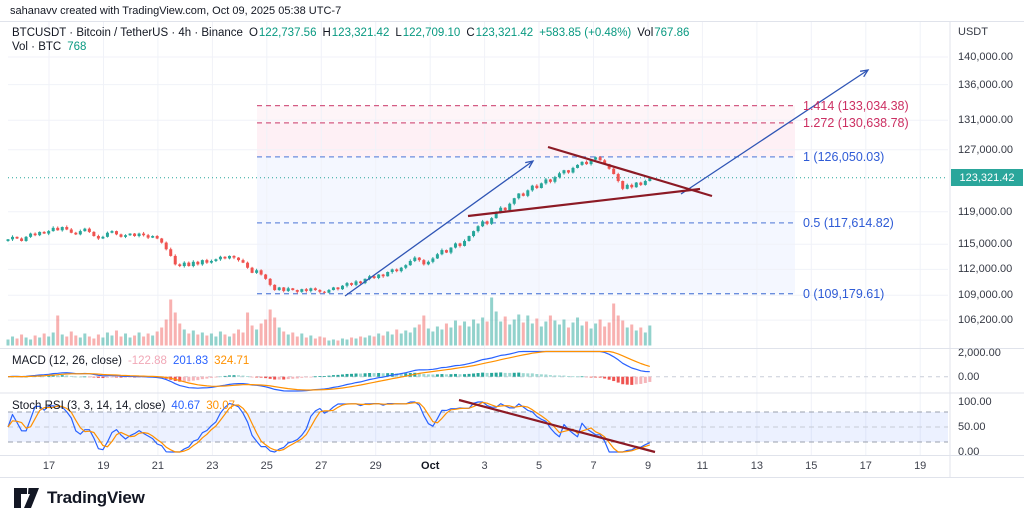 This screenshot has height=521, width=1024. Describe the element at coordinates (326, 33) in the screenshot. I see `high-label: H` at that location.